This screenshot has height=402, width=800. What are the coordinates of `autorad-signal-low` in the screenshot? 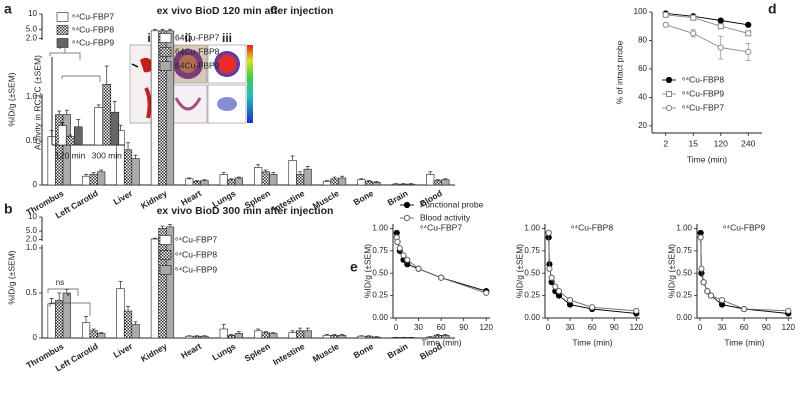 It's located at (227, 104).